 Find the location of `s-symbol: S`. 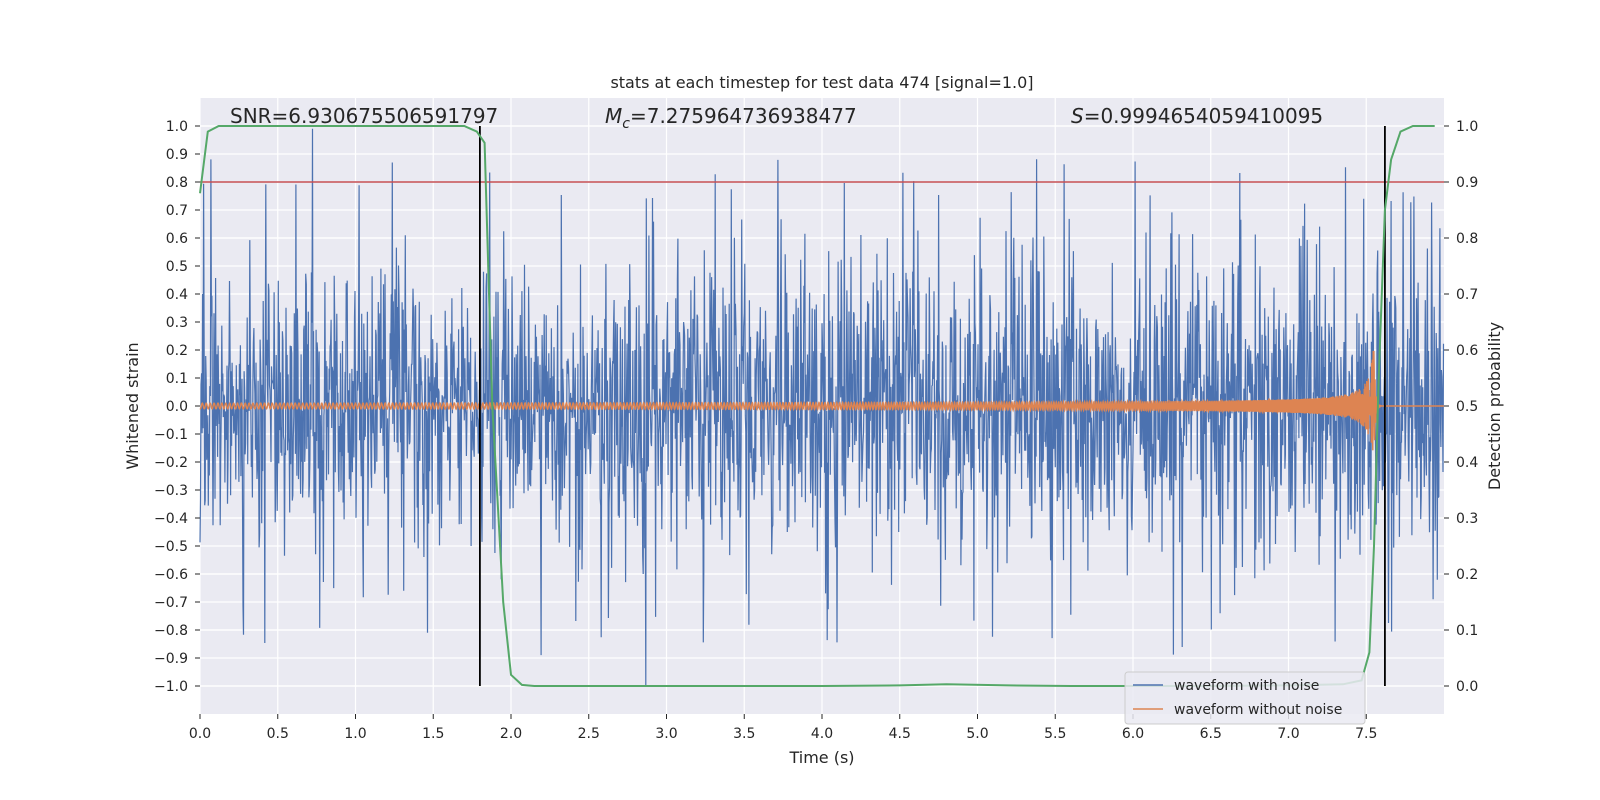

s-symbol: S is located at coordinates (1077, 116).